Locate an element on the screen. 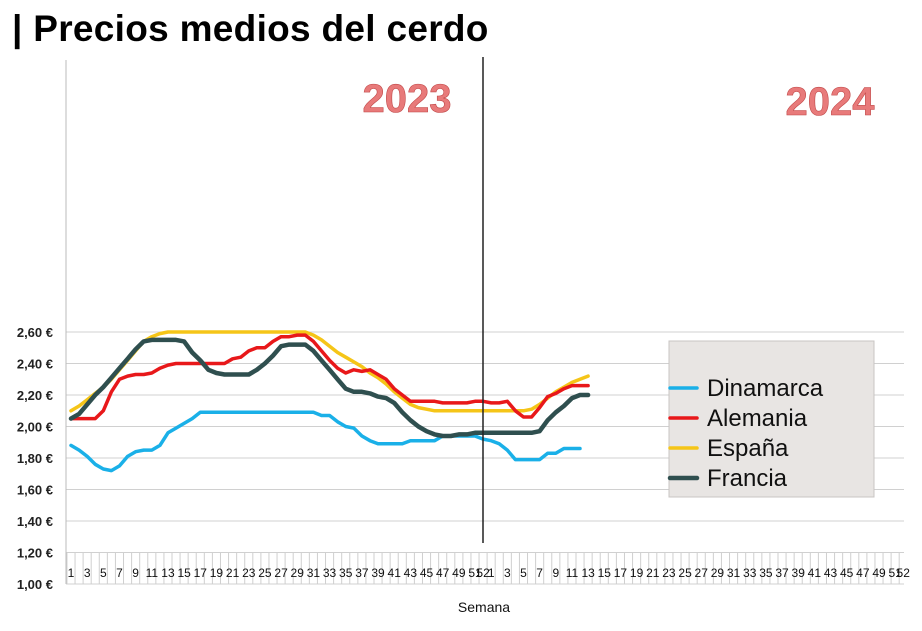 This screenshot has width=922, height=631. y-tick-label: 1,80 € is located at coordinates (35, 458).